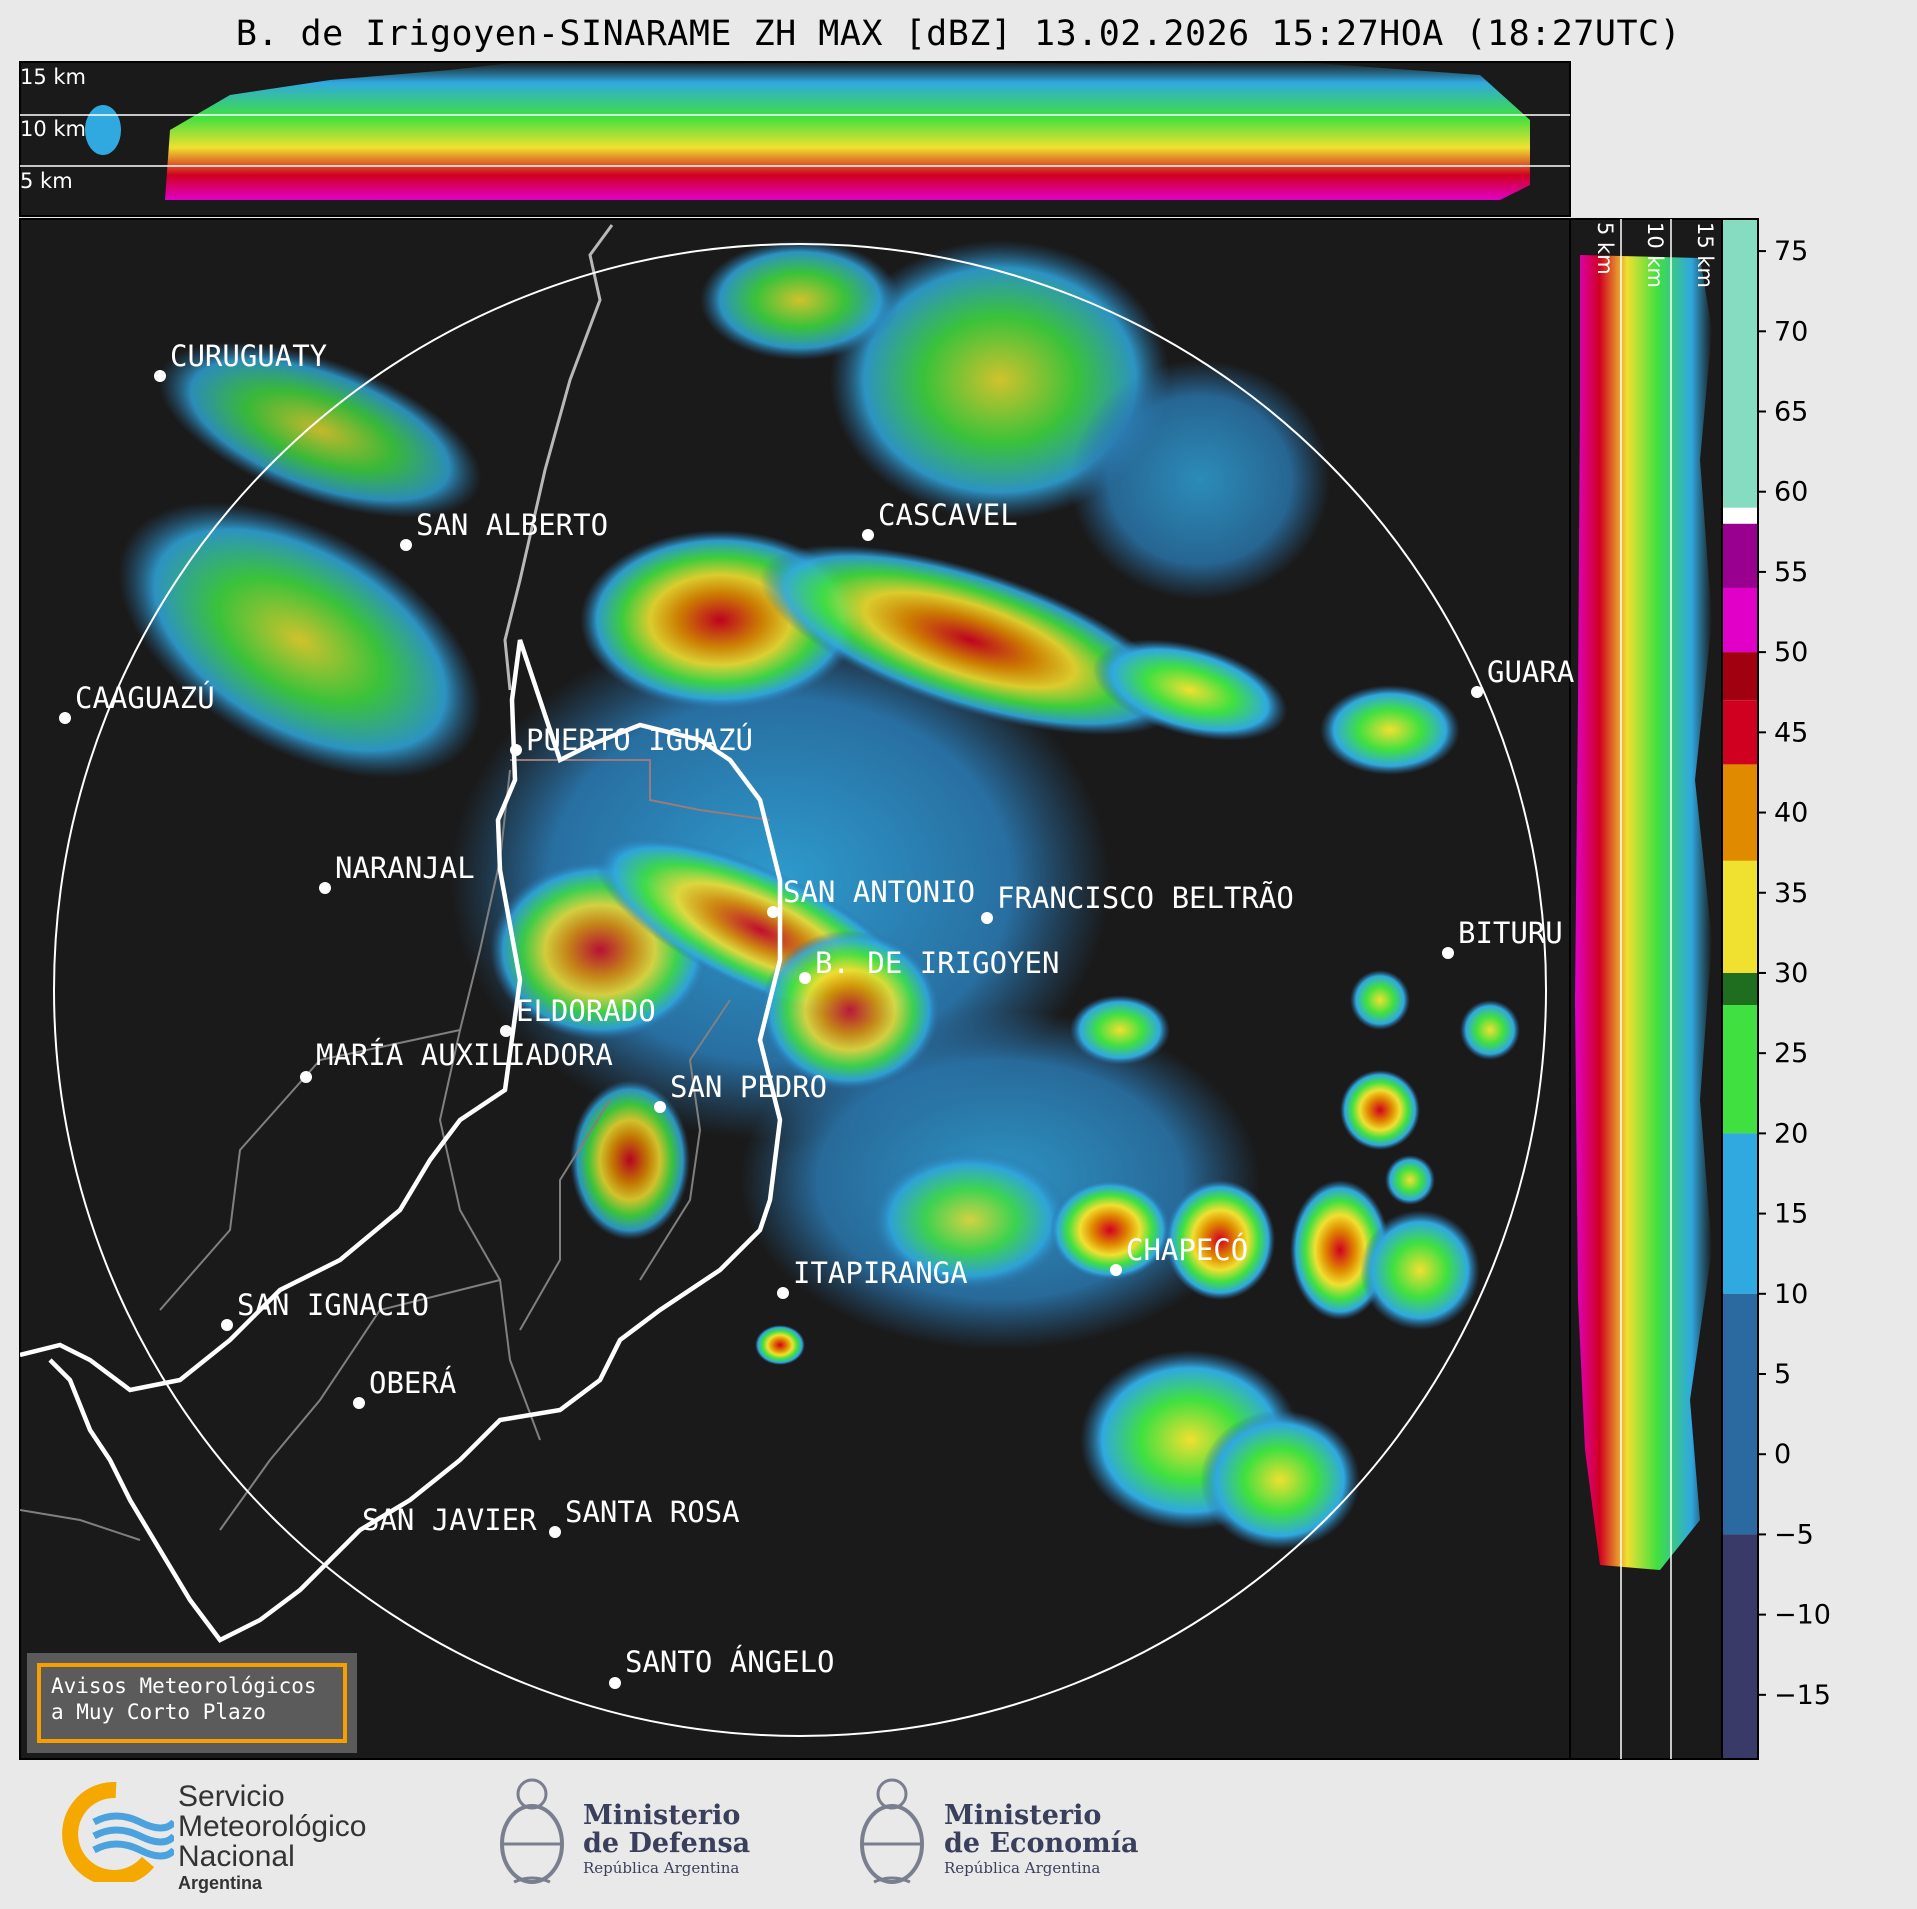  Describe the element at coordinates (405, 868) in the screenshot. I see `city-label-naranjal: NARANJAL` at that location.